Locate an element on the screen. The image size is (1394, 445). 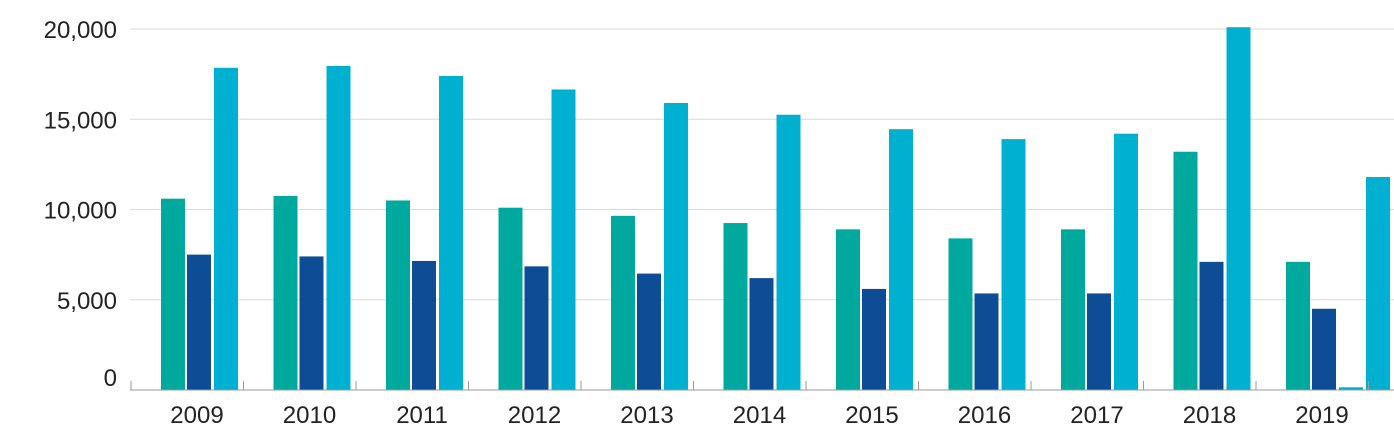
x-tick-label: 2011 is located at coordinates (422, 415).